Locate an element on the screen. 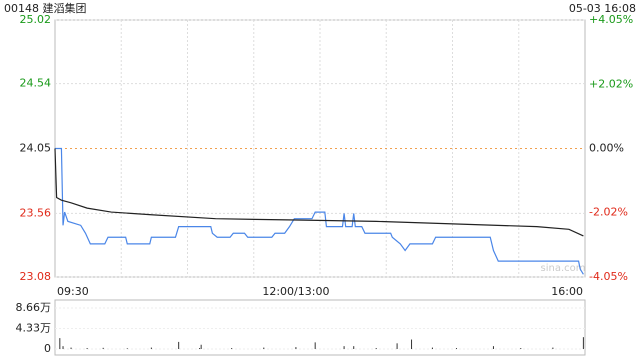 Image resolution: width=640 pixels, height=360 pixels. volume-tick-label: 0 is located at coordinates (47, 348).